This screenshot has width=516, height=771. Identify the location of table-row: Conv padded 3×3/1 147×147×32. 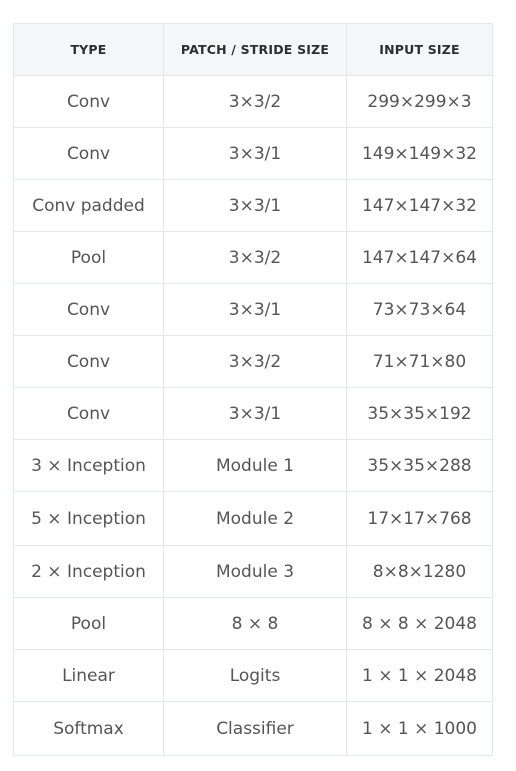
(253, 205).